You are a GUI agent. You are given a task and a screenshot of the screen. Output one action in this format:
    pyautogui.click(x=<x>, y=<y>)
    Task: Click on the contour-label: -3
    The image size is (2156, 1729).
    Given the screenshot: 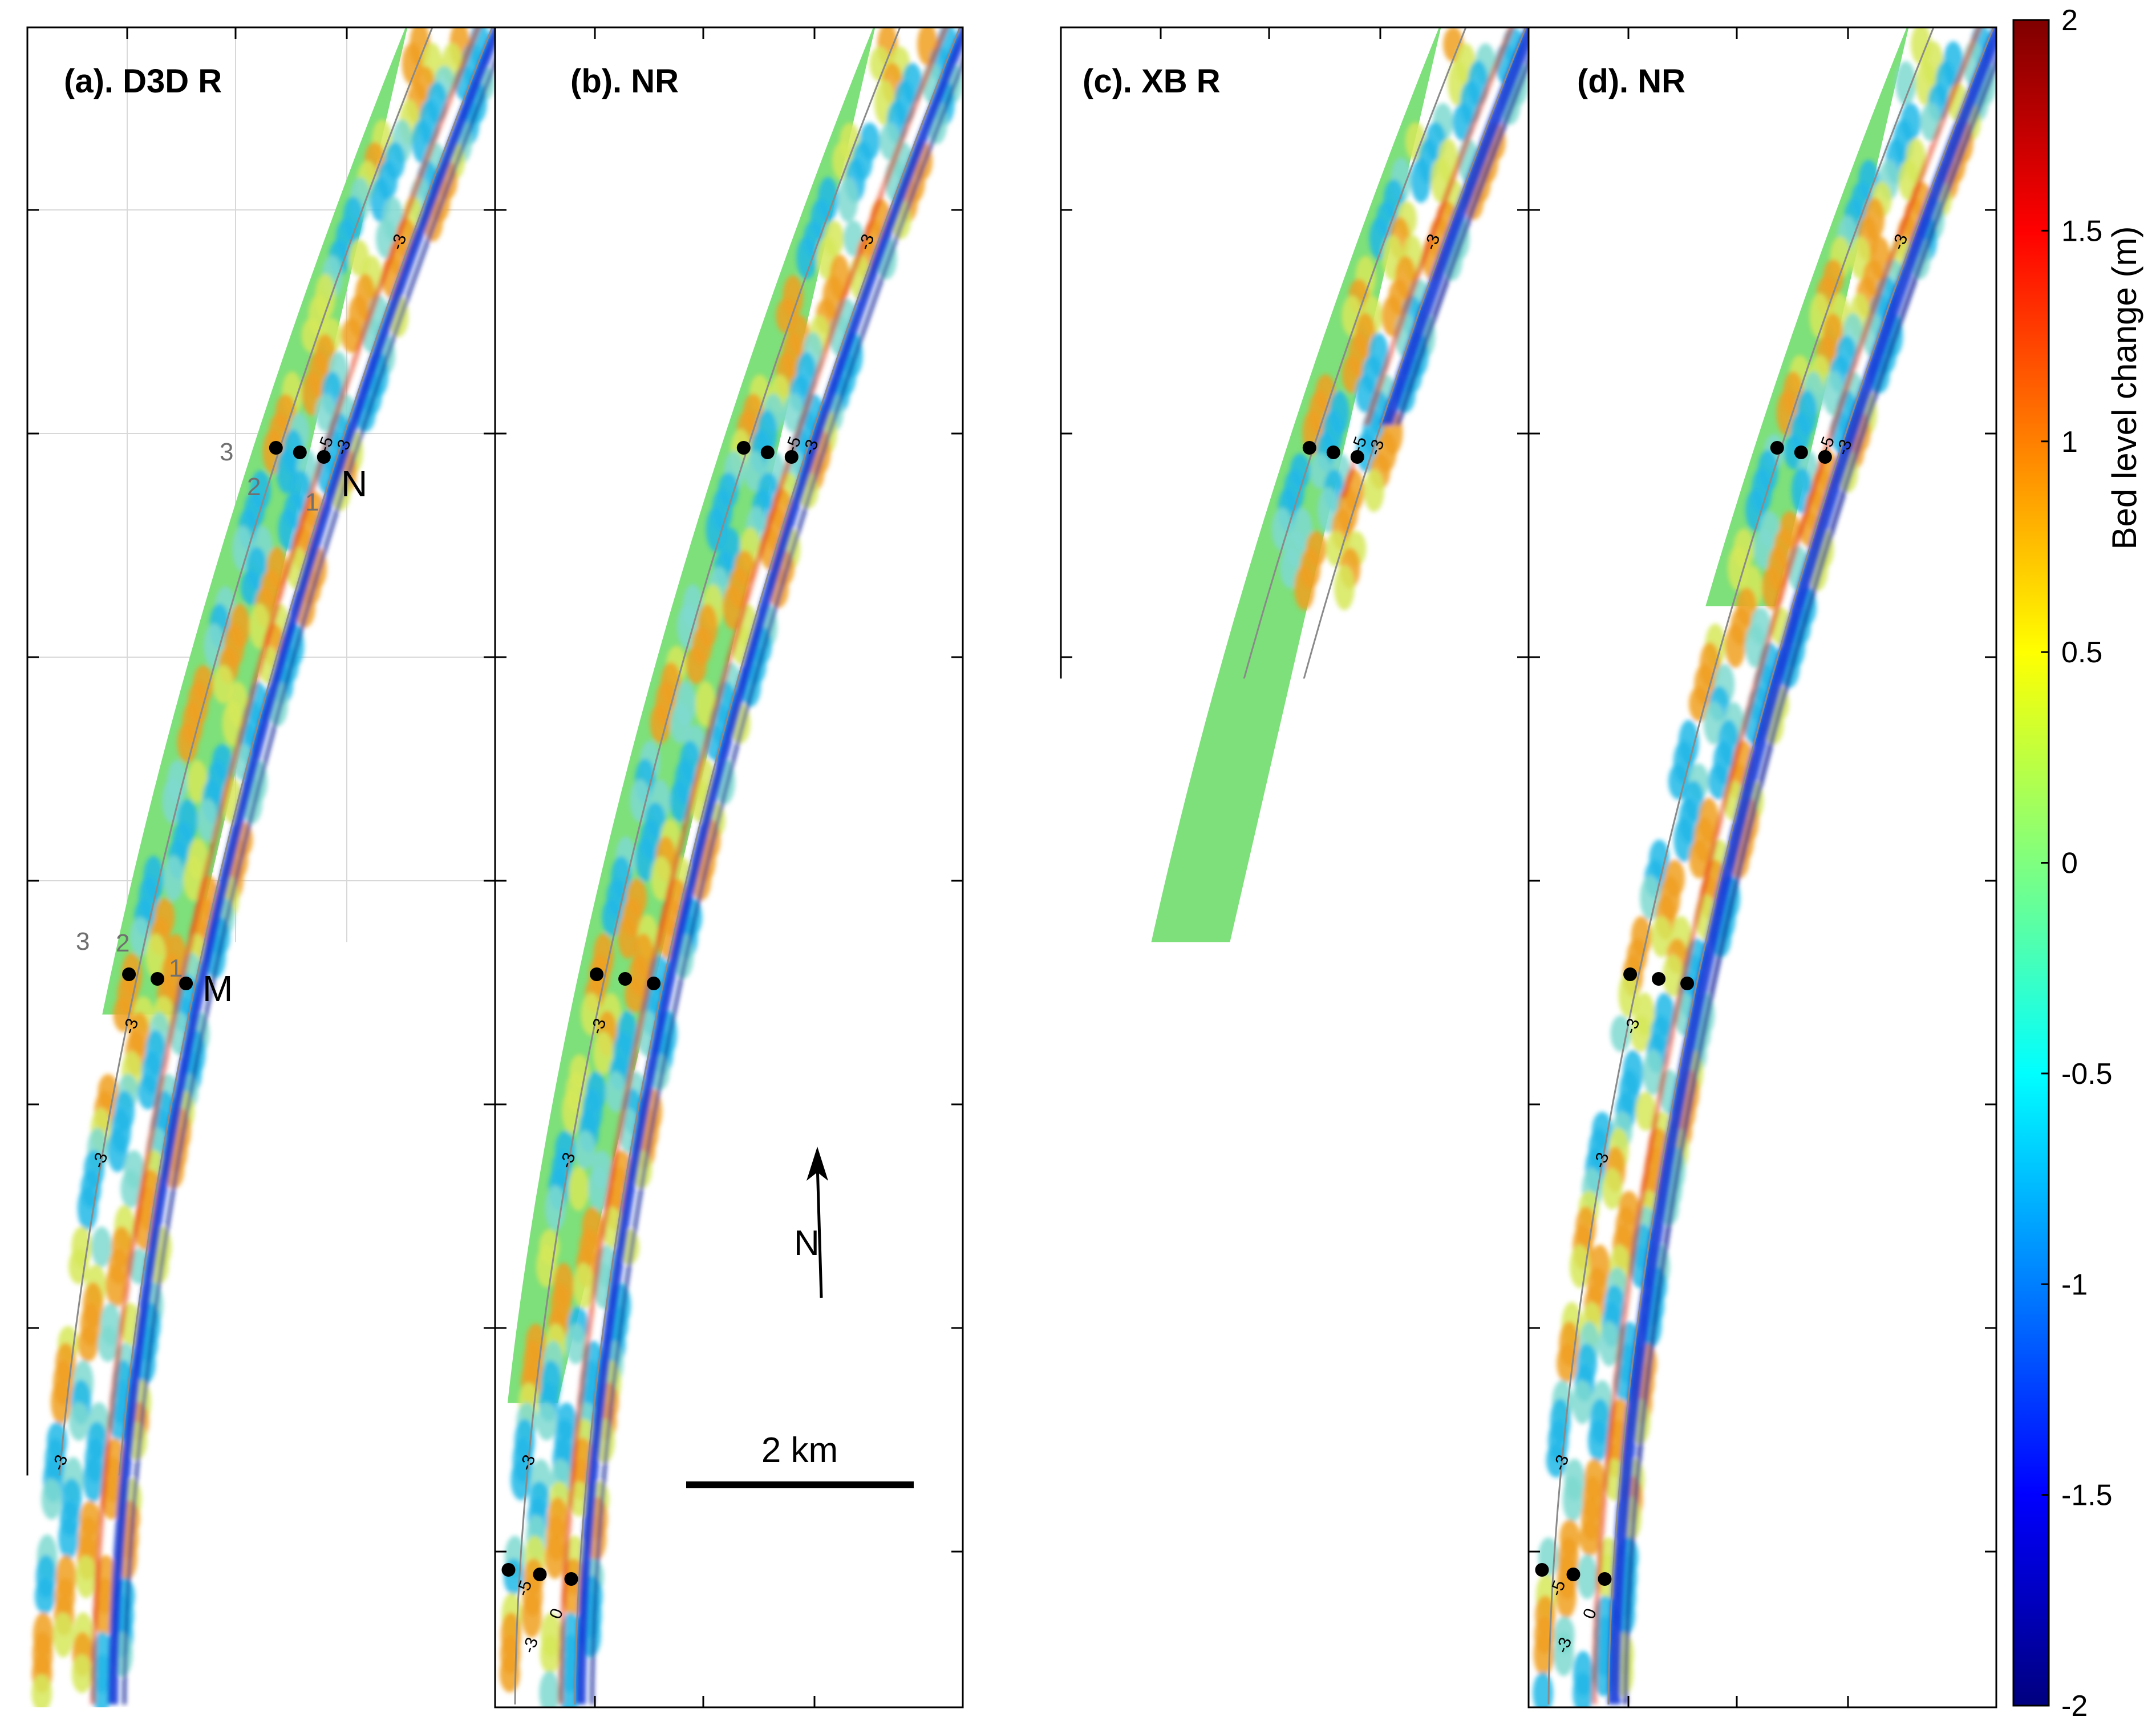 What is the action you would take?
    pyautogui.click(x=530, y=1645)
    